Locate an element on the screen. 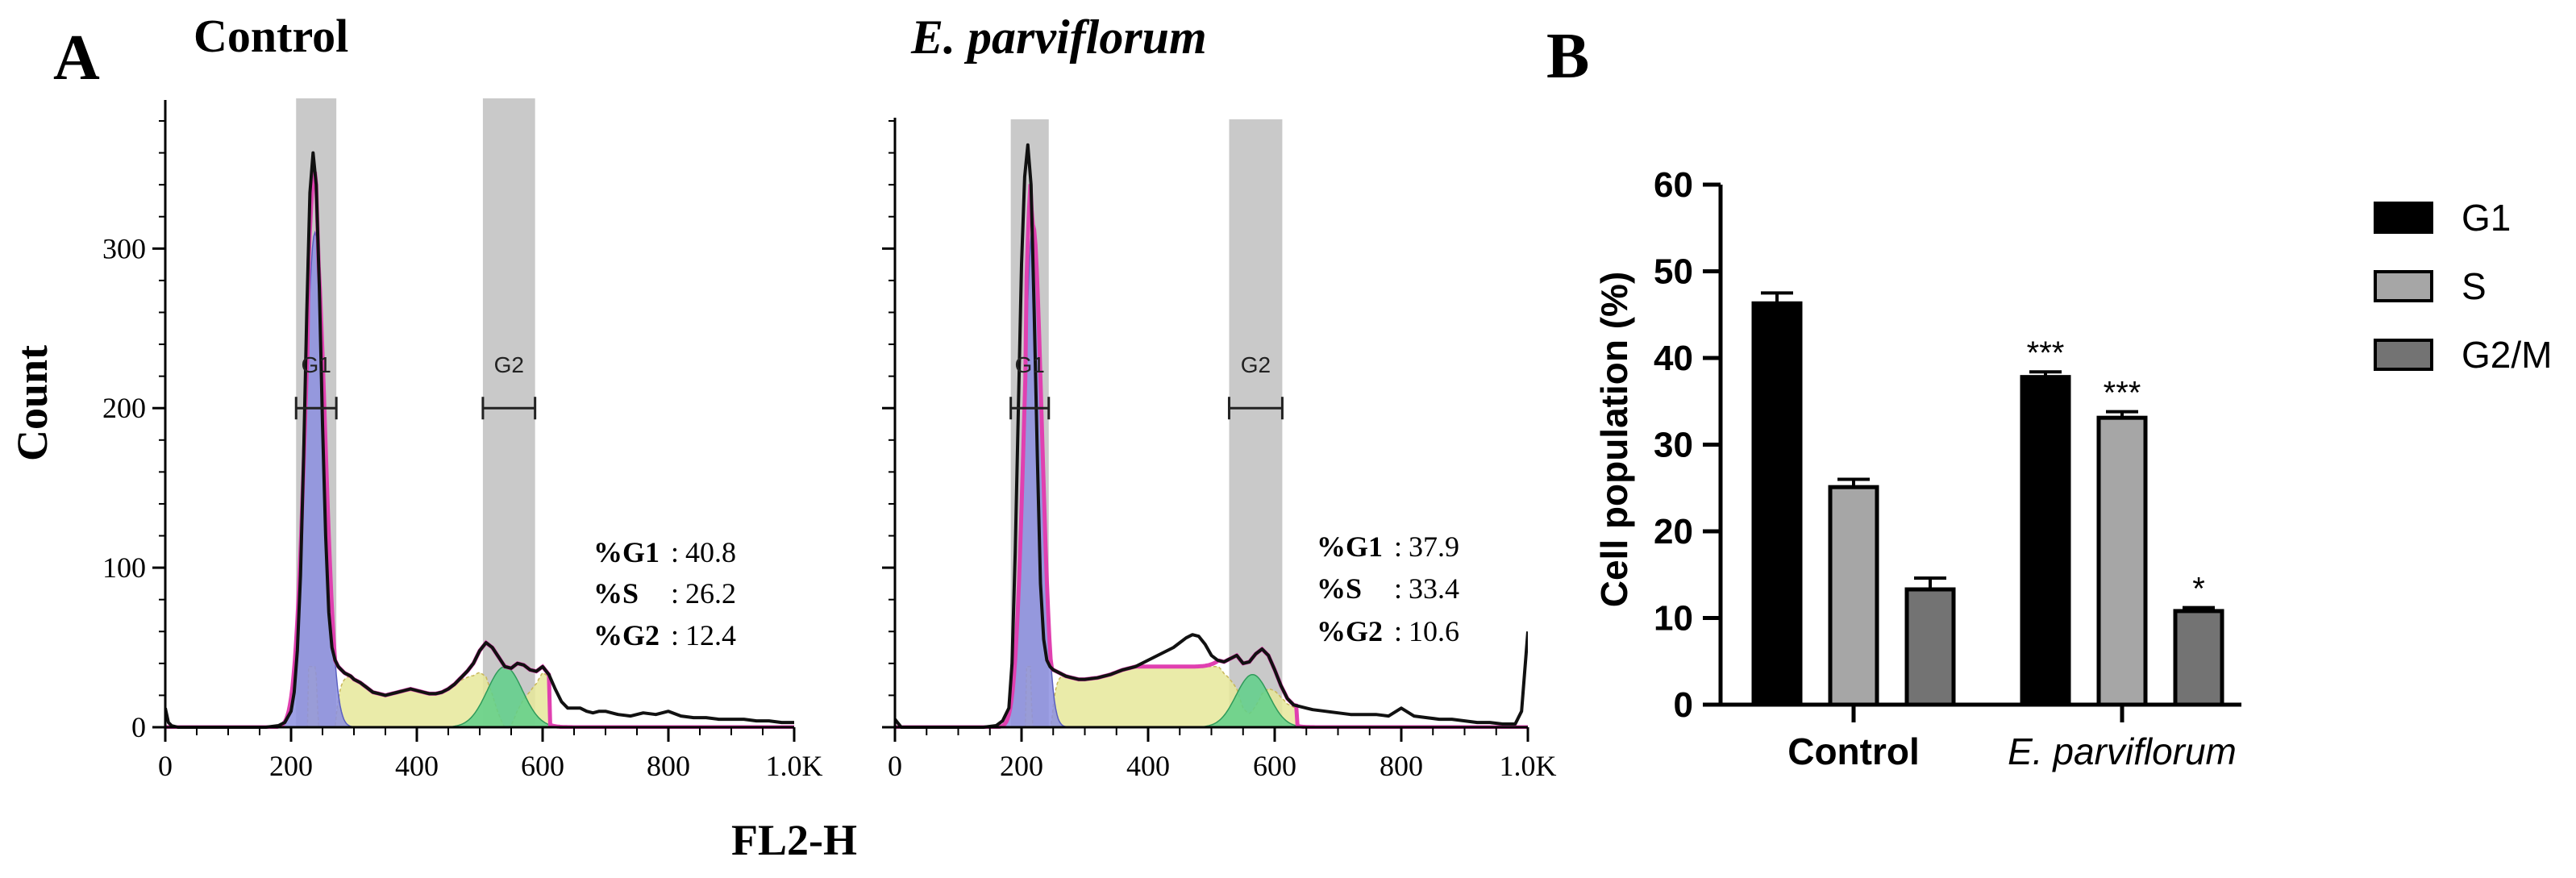  shared-x-label: FL2-H is located at coordinates (794, 840).